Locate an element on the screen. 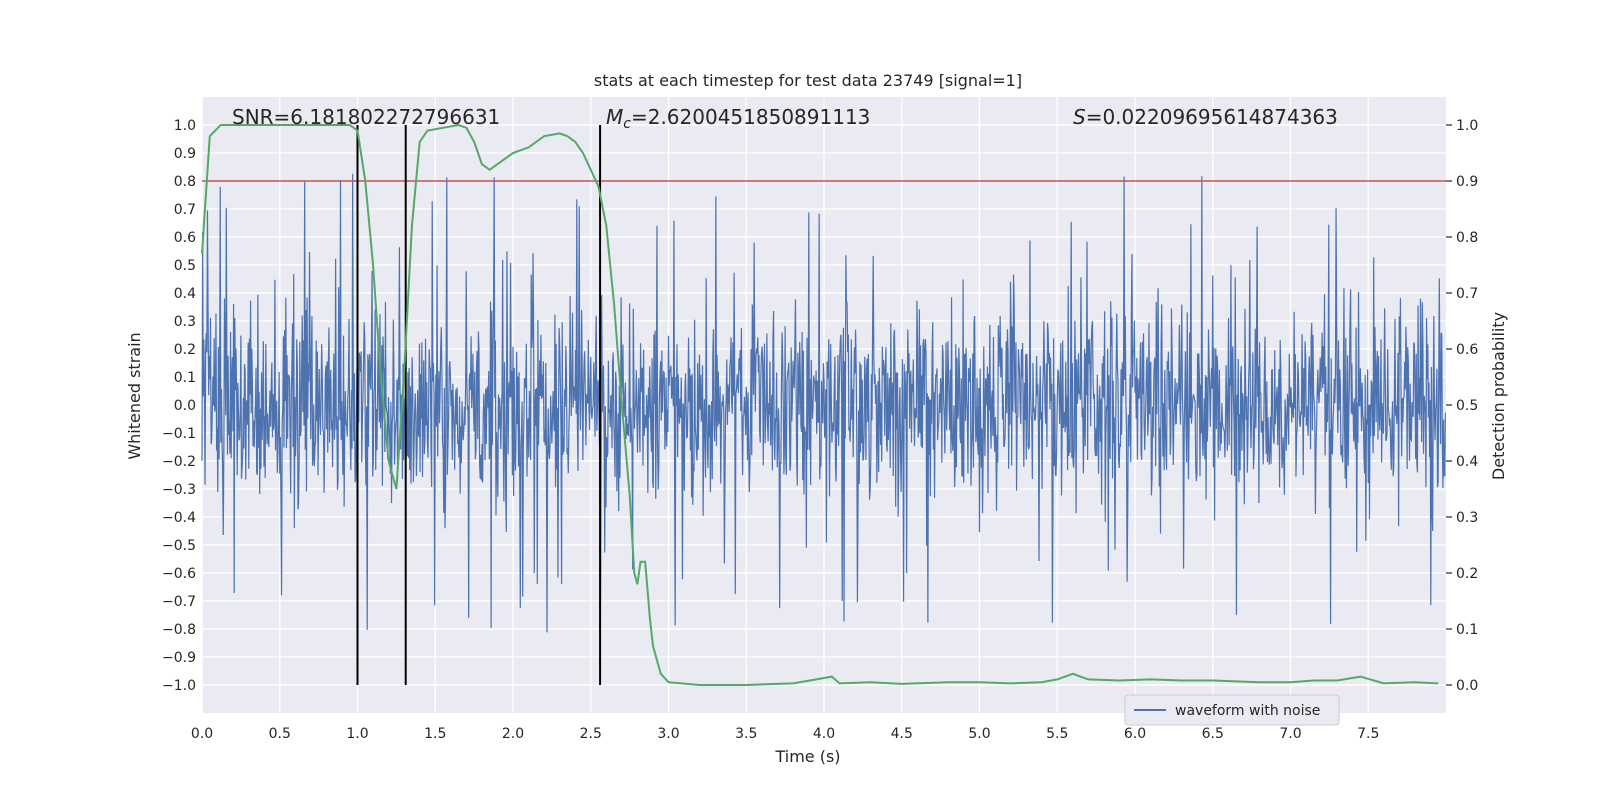 The width and height of the screenshot is (1600, 800). y-left-tick-label: 0.1 is located at coordinates (185, 378).